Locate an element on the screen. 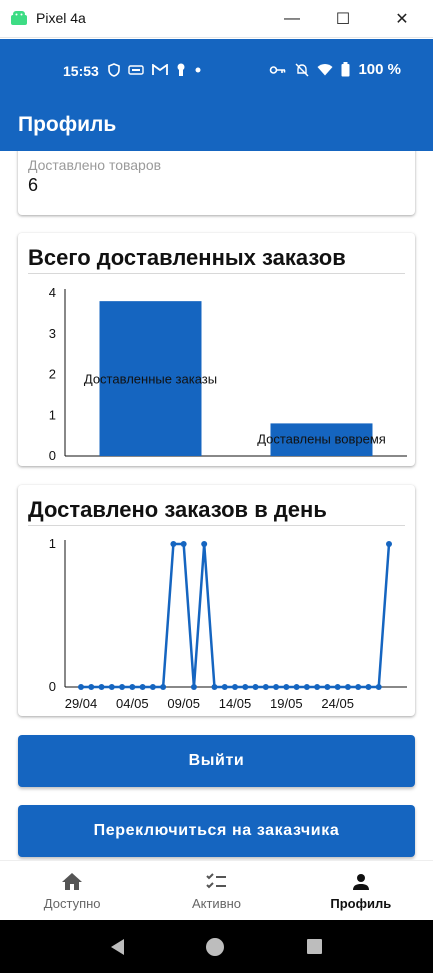  recents-icon is located at coordinates (314, 946).